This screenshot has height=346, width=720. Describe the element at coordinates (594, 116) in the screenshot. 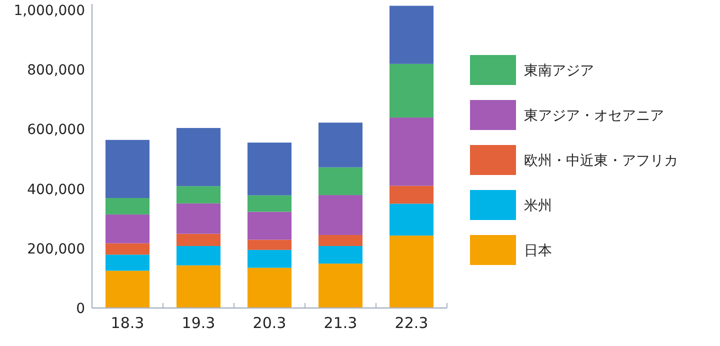

I see `legend-label: 東アジア・オセアニア` at that location.